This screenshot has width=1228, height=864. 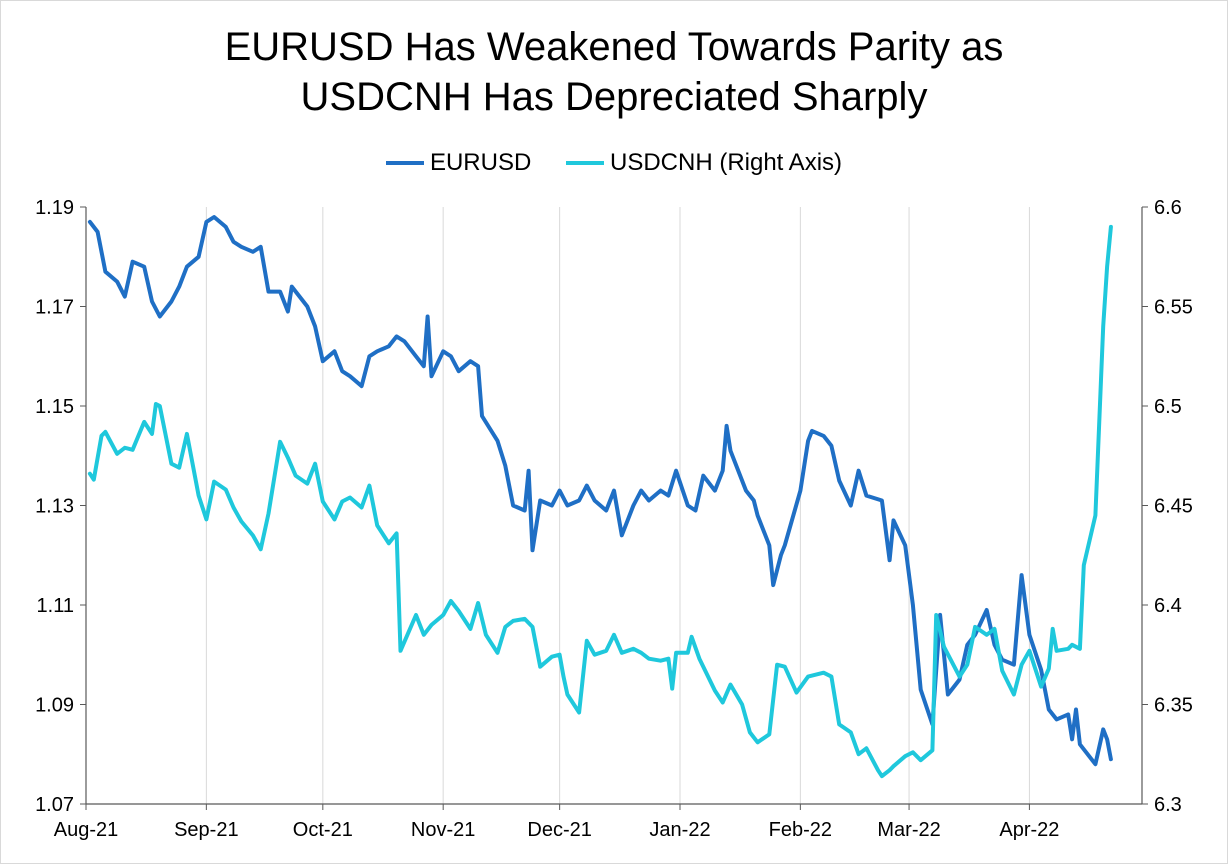 I want to click on legend-label-usdcnh: USDCNH (Right Axis), so click(x=726, y=162).